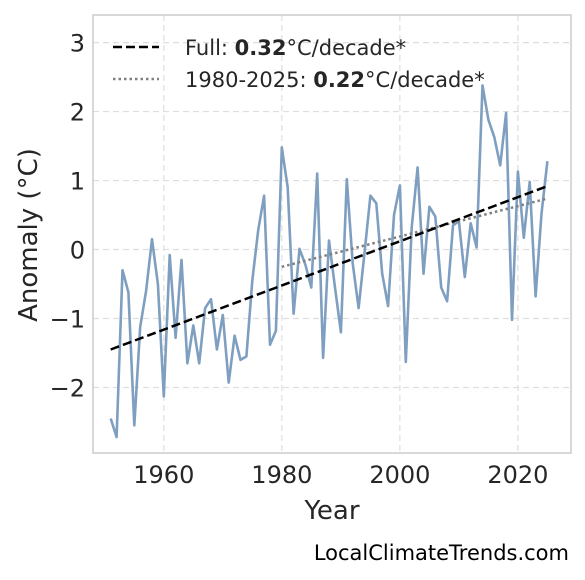 This screenshot has height=580, width=585. I want to click on legend-full-prefix: Full:, so click(210, 48).